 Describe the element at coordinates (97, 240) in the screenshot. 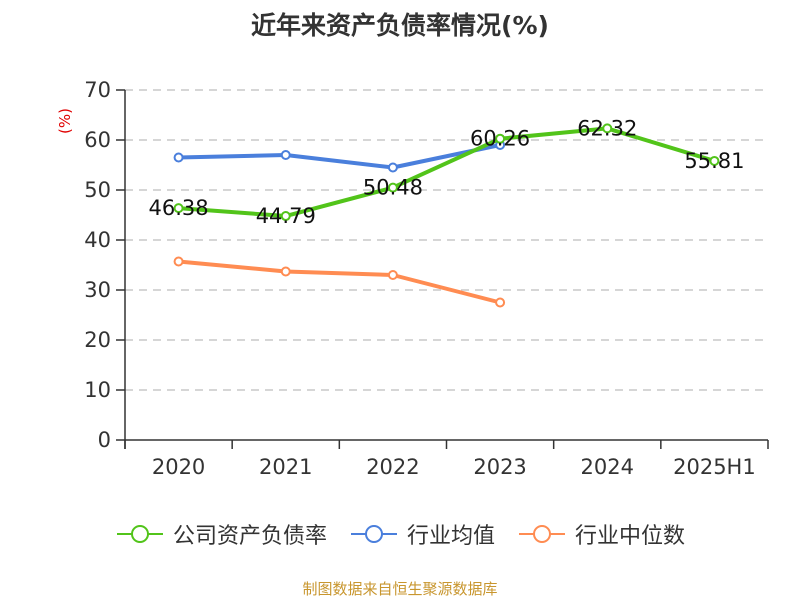

I see `y-tick-label: 40` at that location.